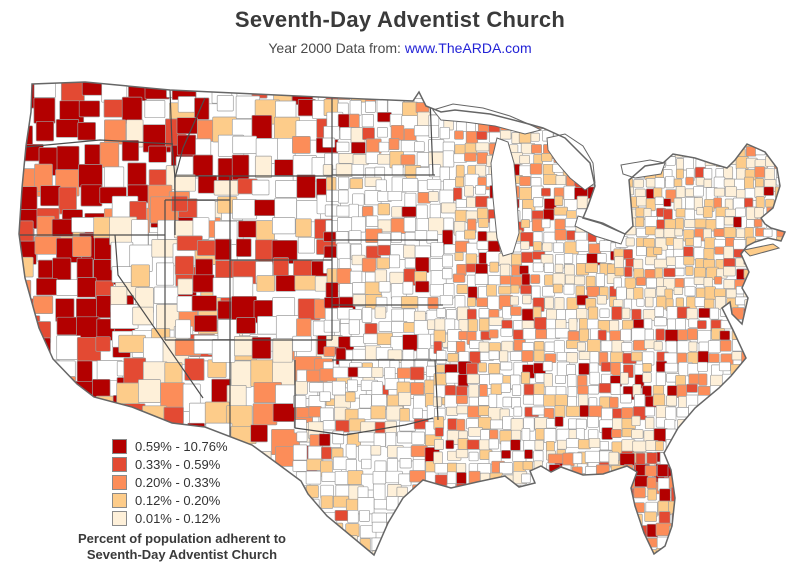  What do you see at coordinates (170, 518) in the screenshot?
I see `legend-row: 0.01% - 0.12%` at bounding box center [170, 518].